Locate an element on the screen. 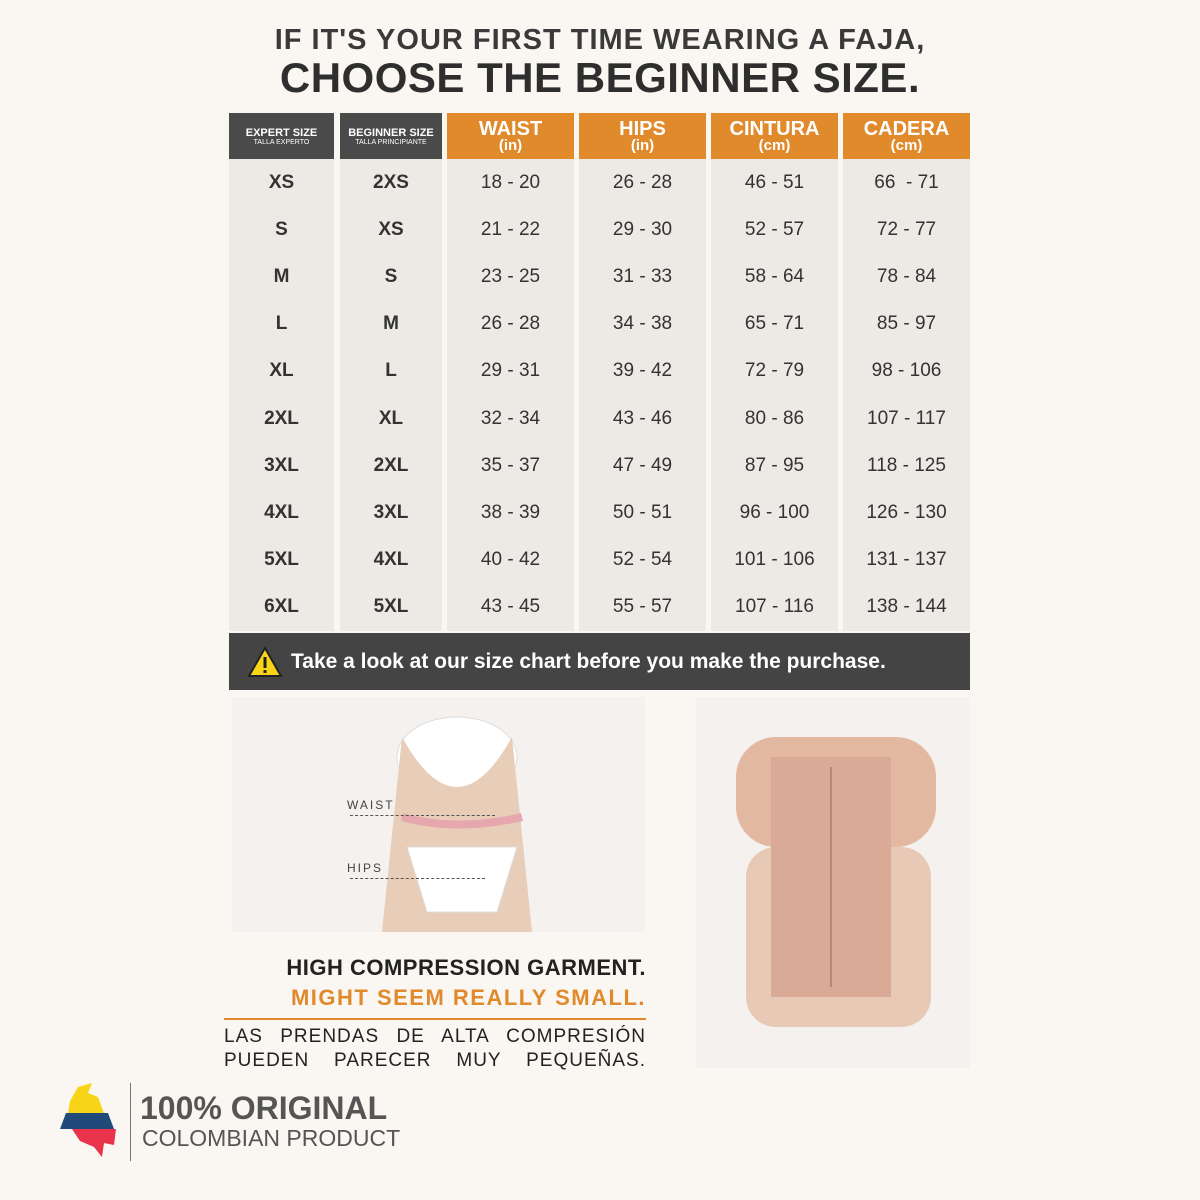 This screenshot has width=1200, height=1200. column-header: CADERA (cm) is located at coordinates (906, 136).